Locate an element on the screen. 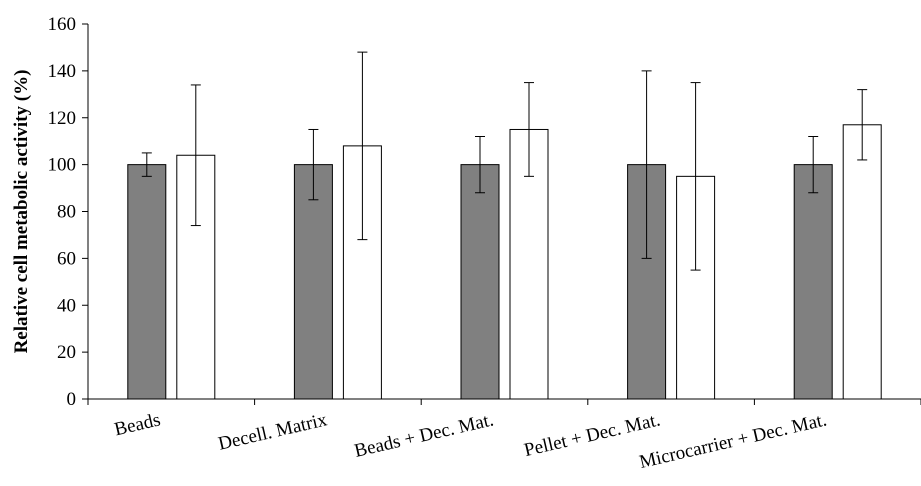  y-tick-label: 20 is located at coordinates (66, 352).